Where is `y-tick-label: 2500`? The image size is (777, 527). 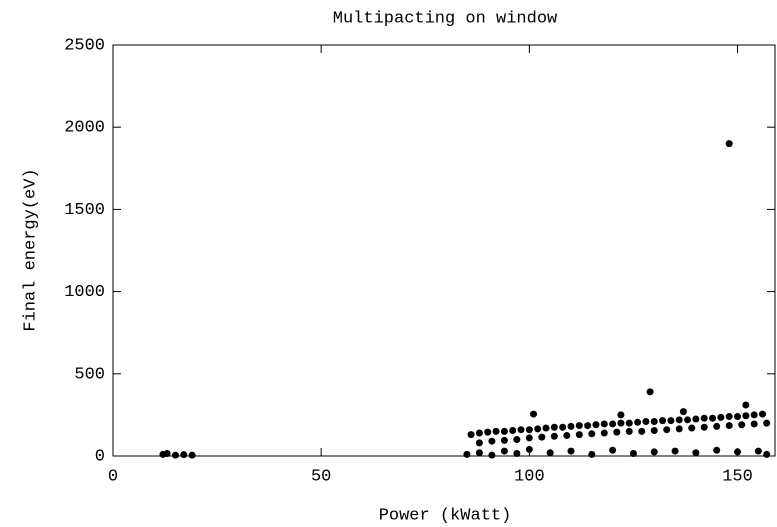 y-tick-label: 2500 is located at coordinates (84, 45).